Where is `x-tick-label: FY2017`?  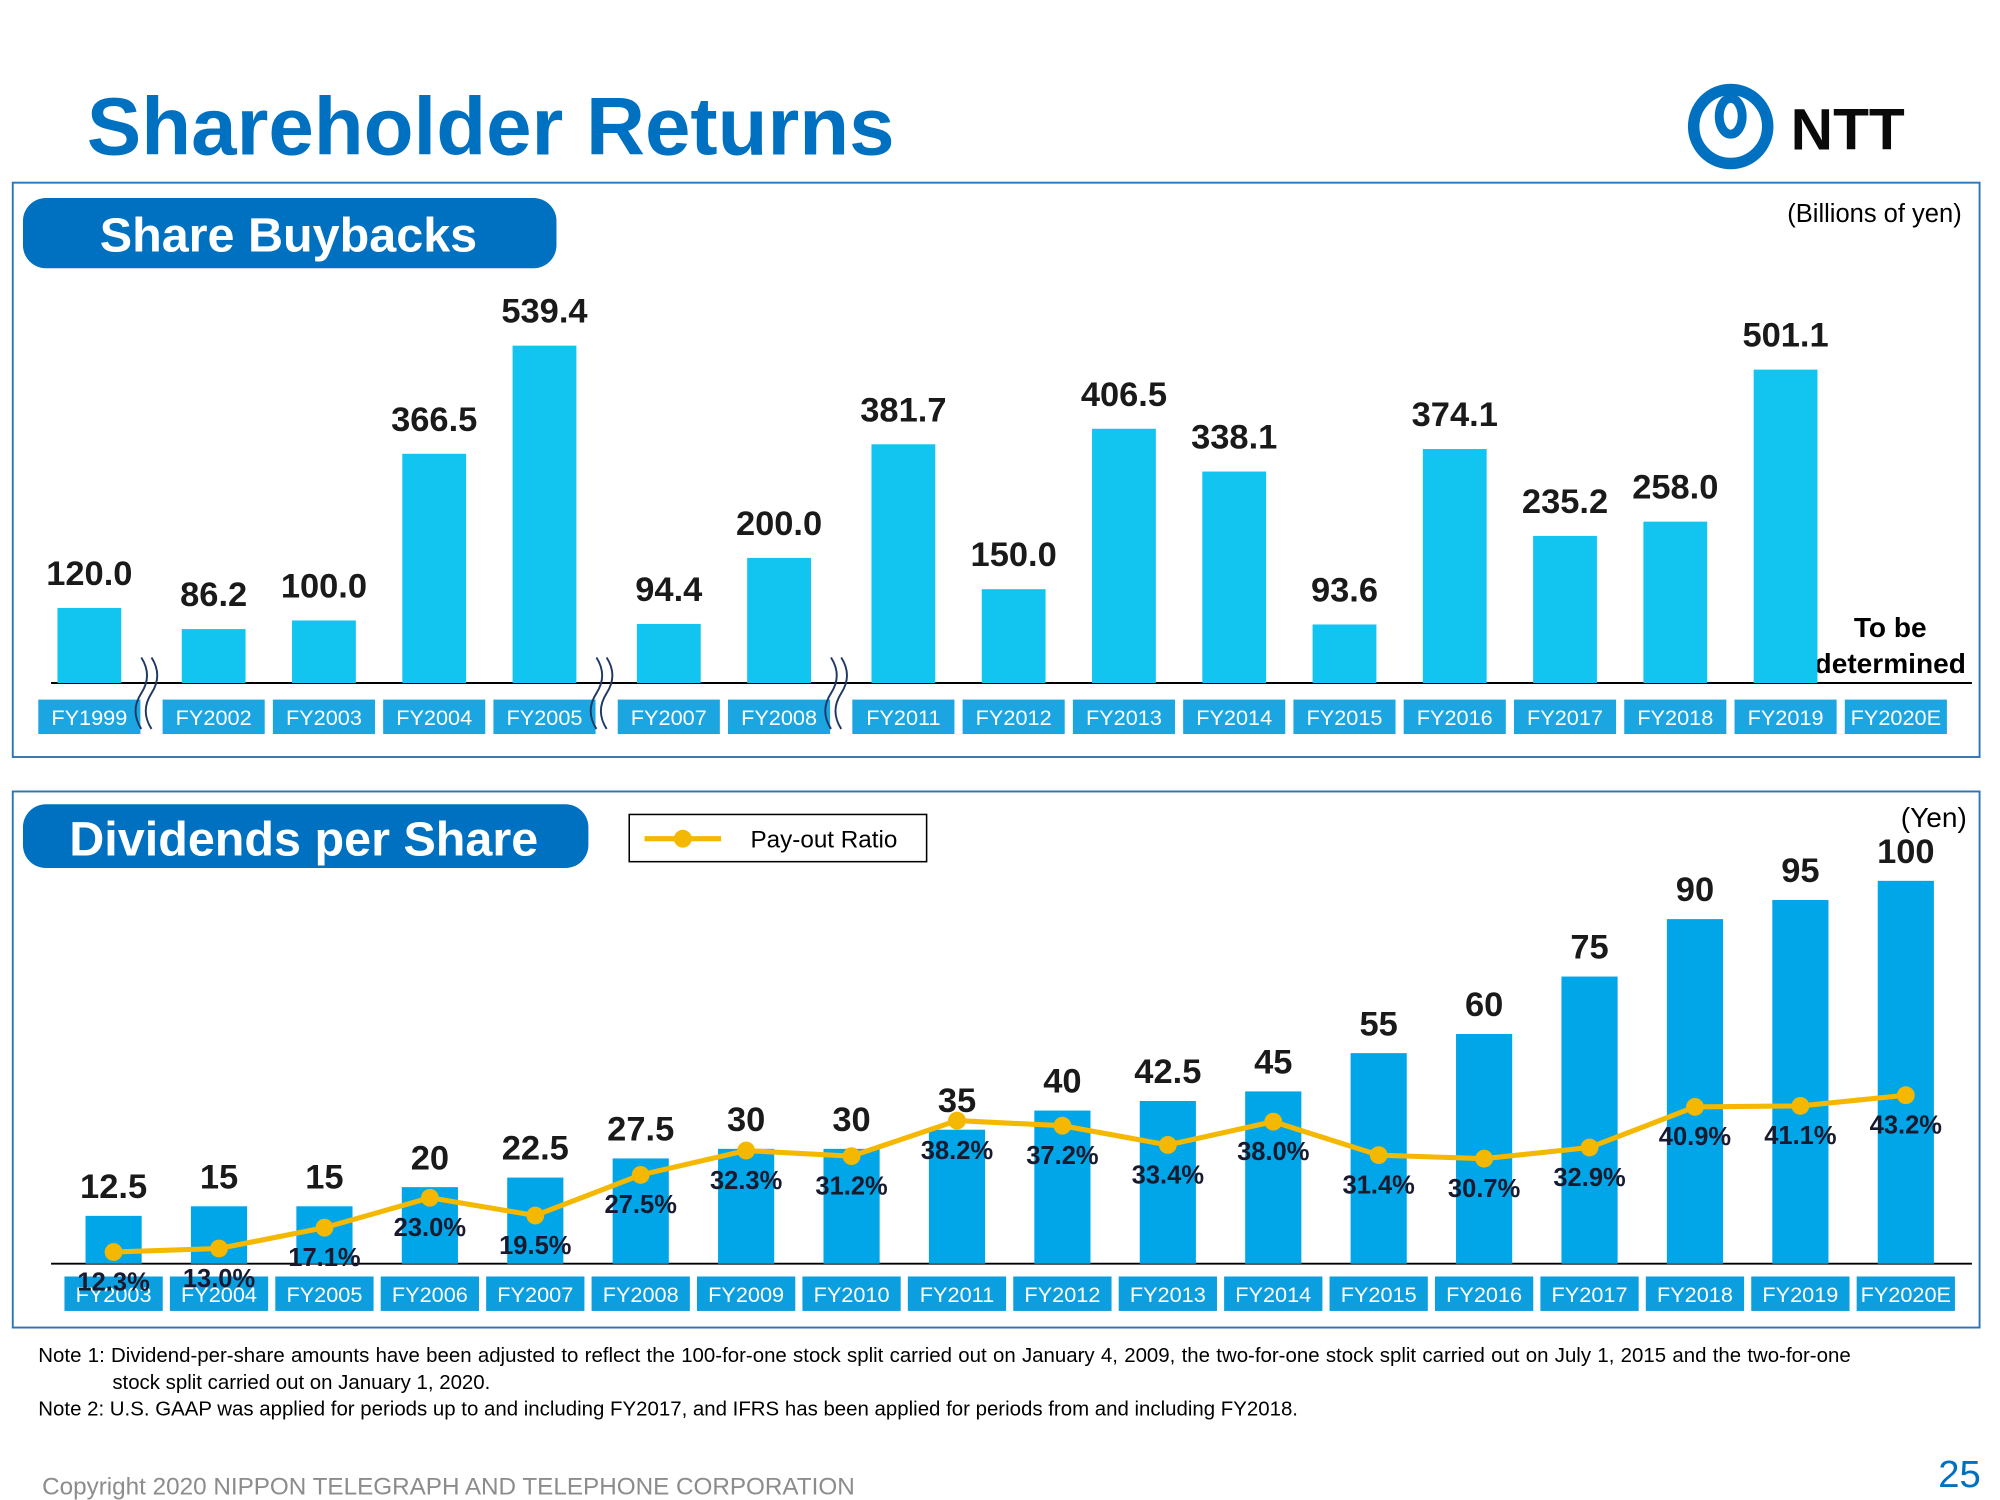 x-tick-label: FY2017 is located at coordinates (1565, 717).